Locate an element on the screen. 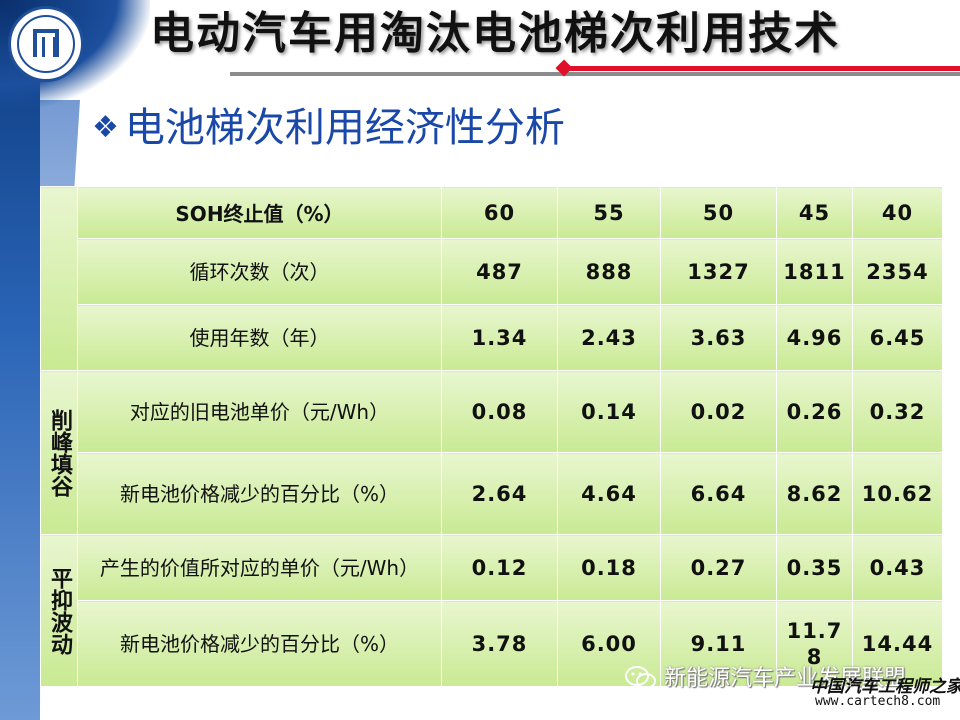 The image size is (960, 720). value-cell: 0.26 is located at coordinates (814, 411).